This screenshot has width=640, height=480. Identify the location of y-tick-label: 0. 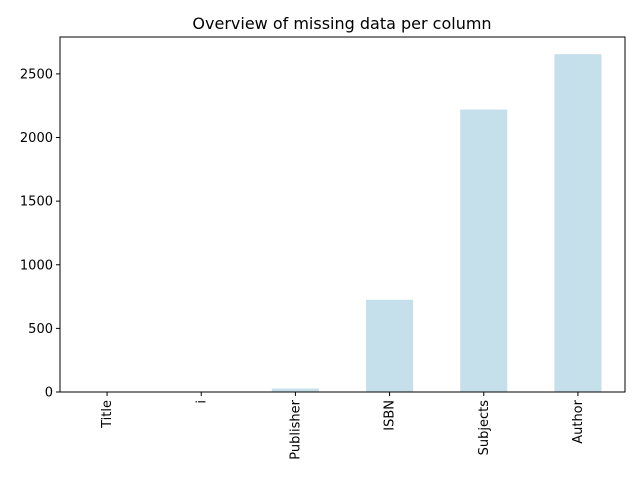
(49, 393).